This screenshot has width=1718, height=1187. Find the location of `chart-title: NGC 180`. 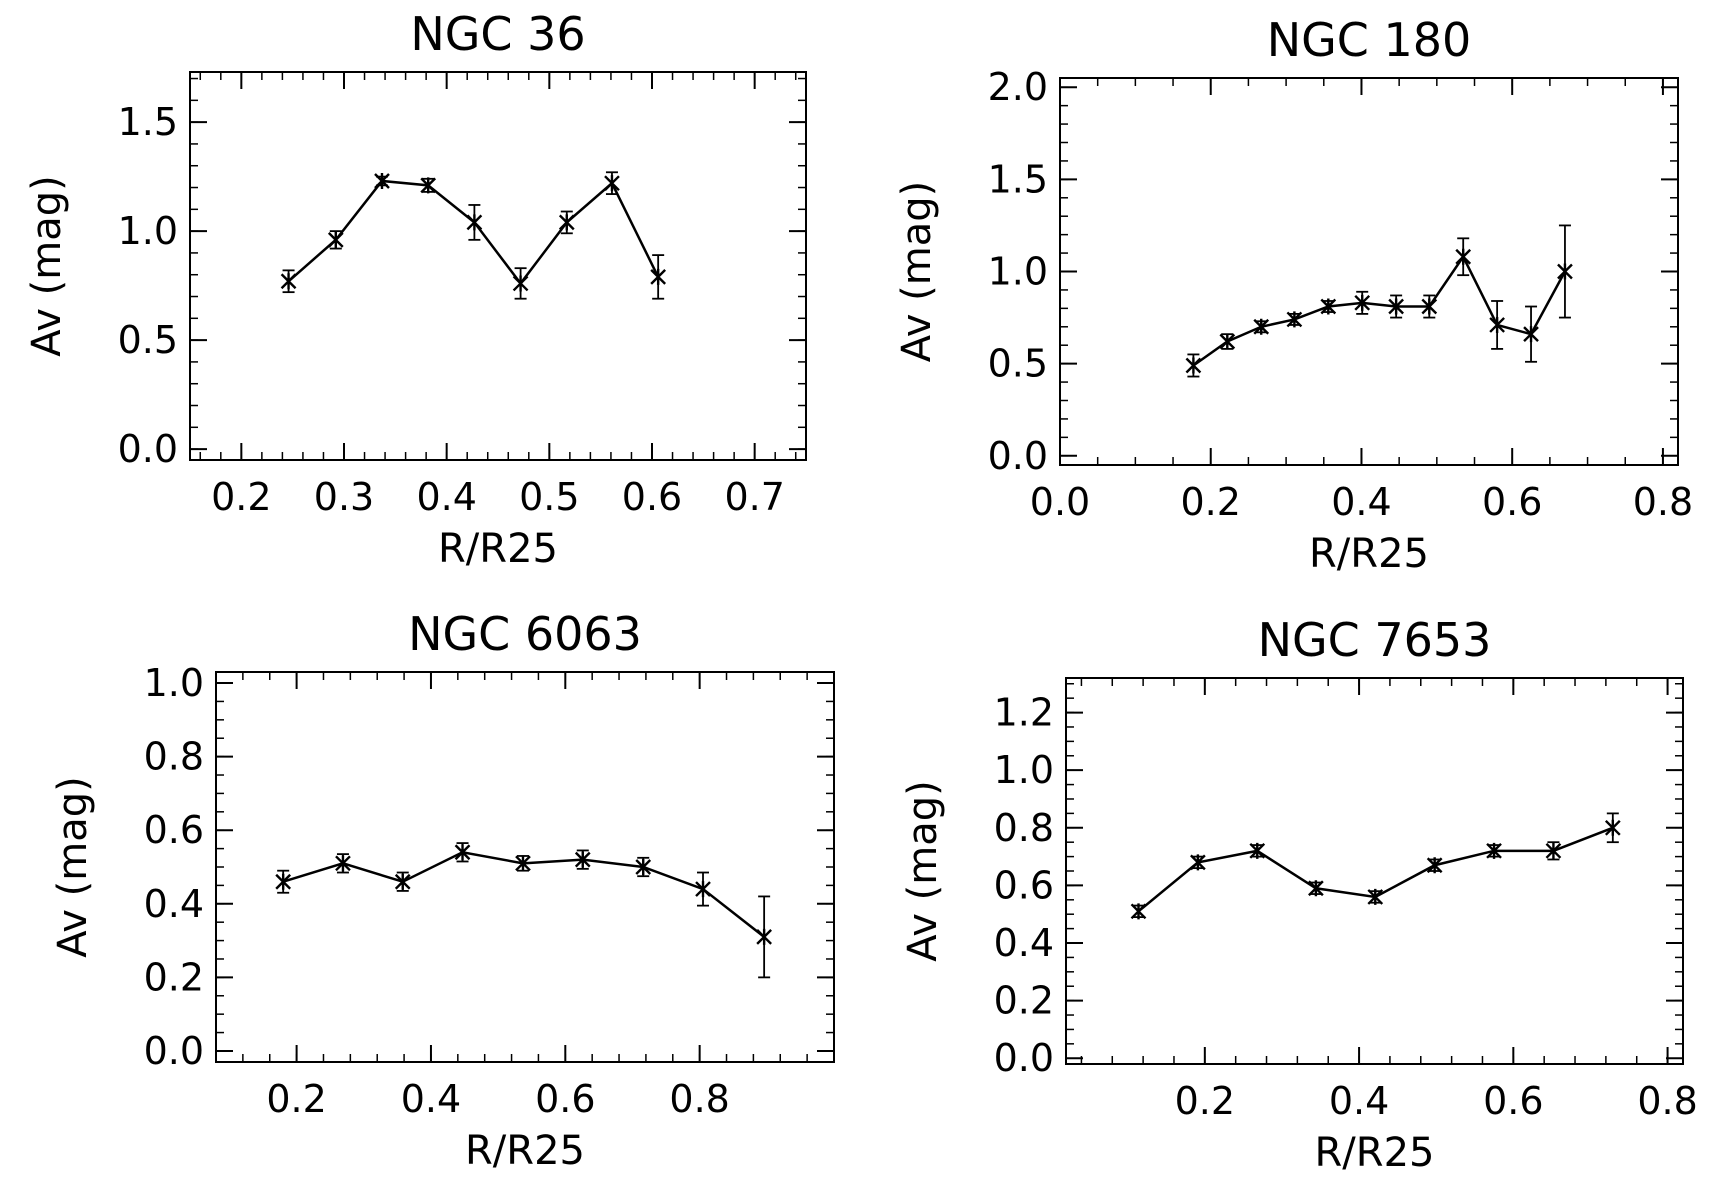

chart-title: NGC 180 is located at coordinates (1369, 40).